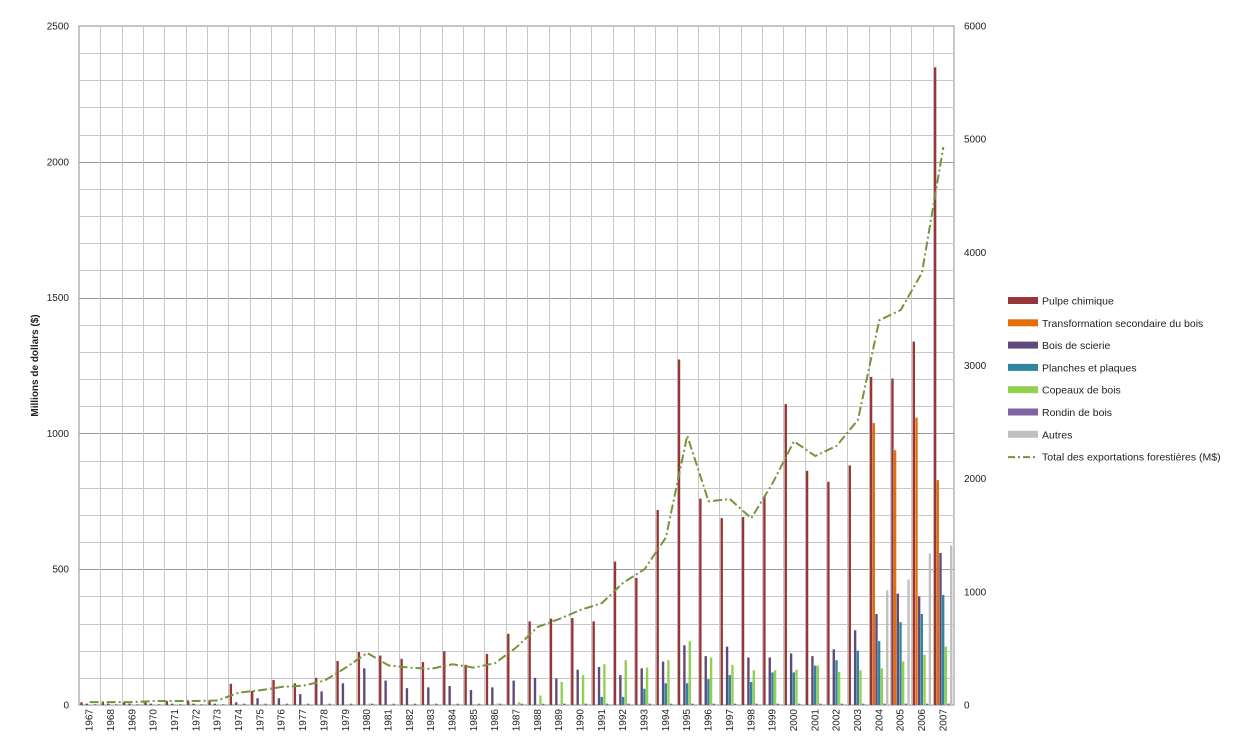  What do you see at coordinates (556, 691) in the screenshot?
I see `bar-bois-de-scierie-1989` at bounding box center [556, 691].